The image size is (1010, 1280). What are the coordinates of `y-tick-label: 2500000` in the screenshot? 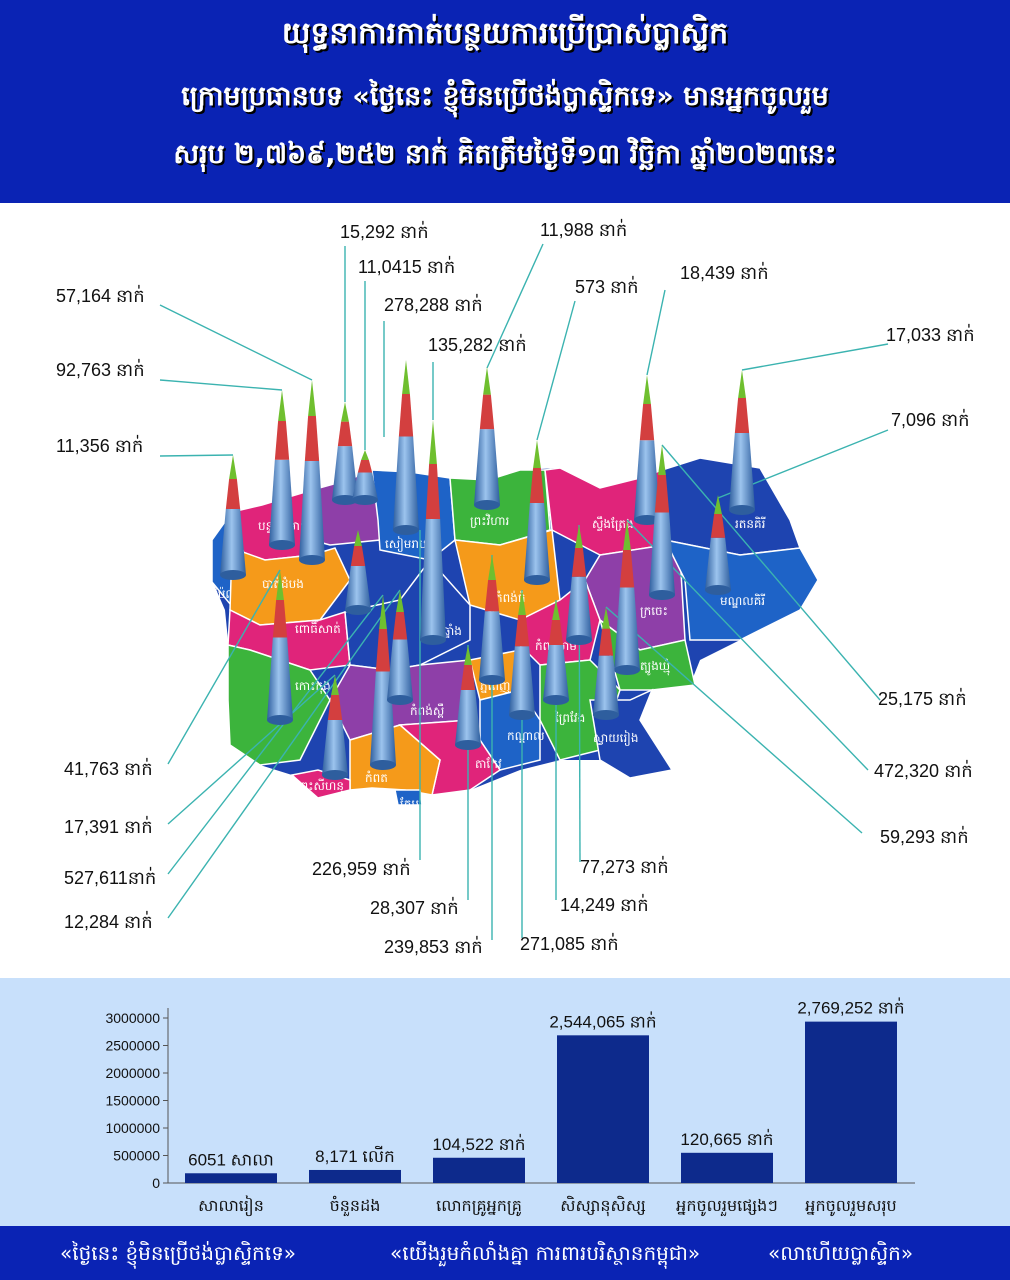 It's located at (132, 1046).